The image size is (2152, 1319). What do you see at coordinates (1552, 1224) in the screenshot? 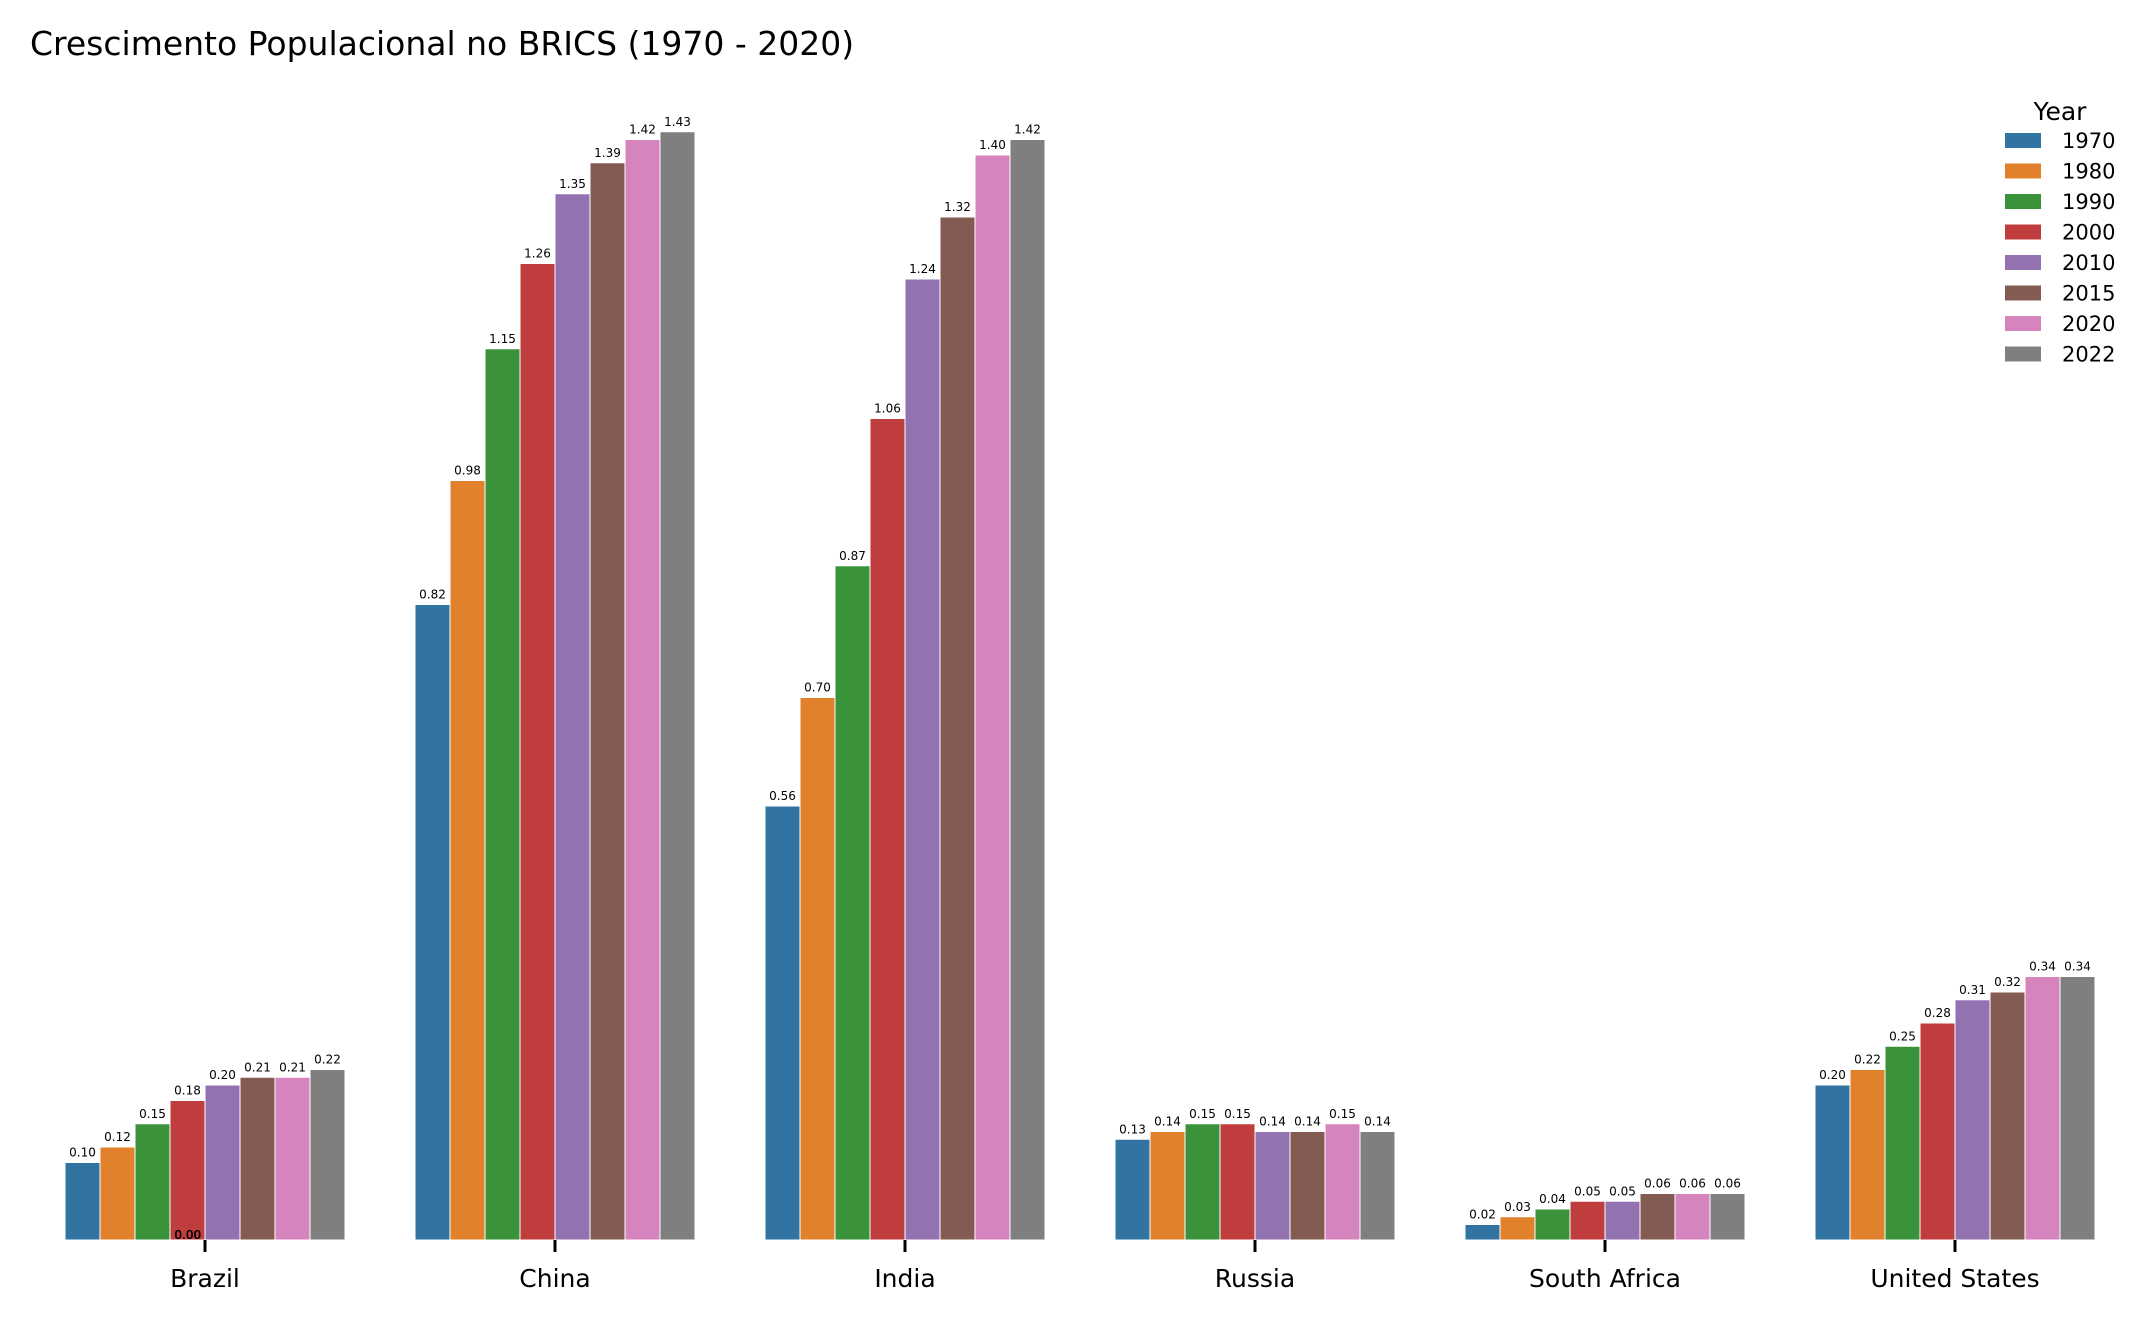
I see `bar-south-africa-1990` at bounding box center [1552, 1224].